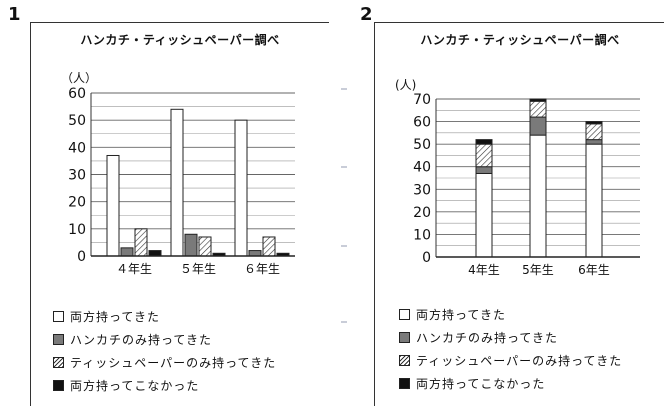  Describe the element at coordinates (538, 270) in the screenshot. I see `x-tick-label: 5年生` at that location.